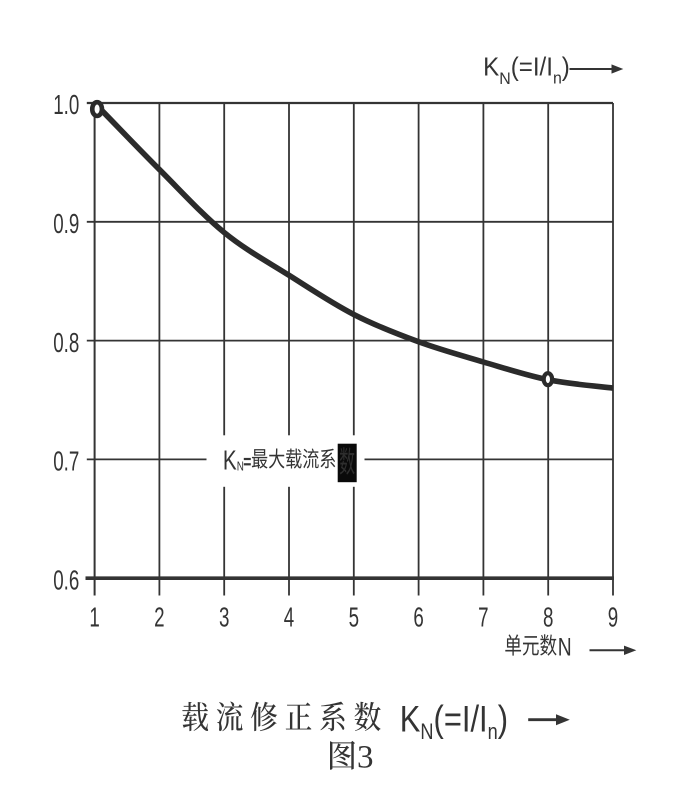 This screenshot has width=680, height=803. Describe the element at coordinates (354, 618) in the screenshot. I see `svg-text: 5` at that location.